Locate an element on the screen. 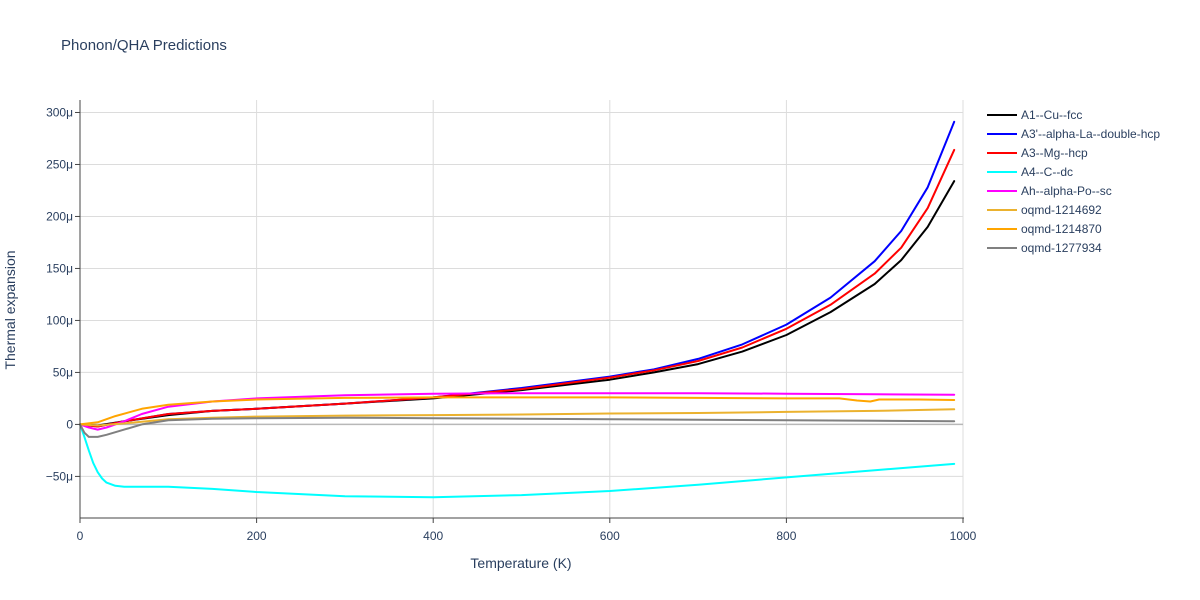 The height and width of the screenshot is (600, 1200). y-axis-title: Thermal expansion is located at coordinates (10, 309).